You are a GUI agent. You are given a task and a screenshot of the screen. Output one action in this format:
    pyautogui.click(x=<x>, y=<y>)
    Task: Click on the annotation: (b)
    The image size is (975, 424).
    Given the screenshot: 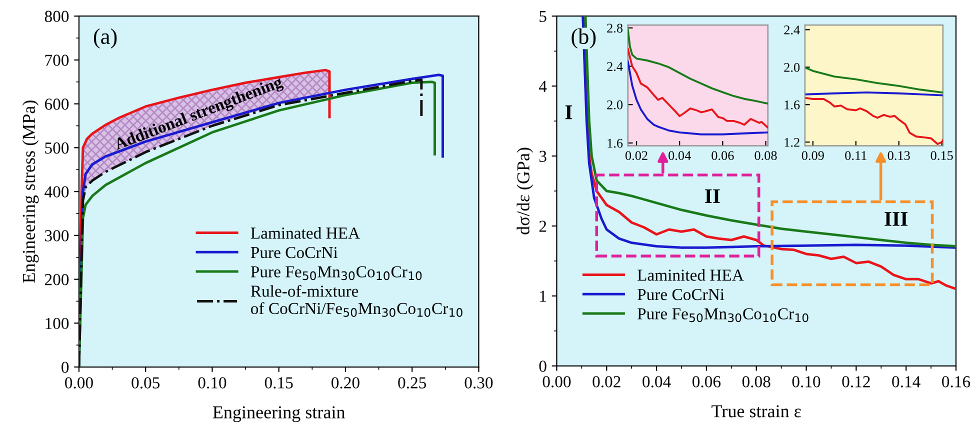 What is the action you would take?
    pyautogui.click(x=584, y=38)
    